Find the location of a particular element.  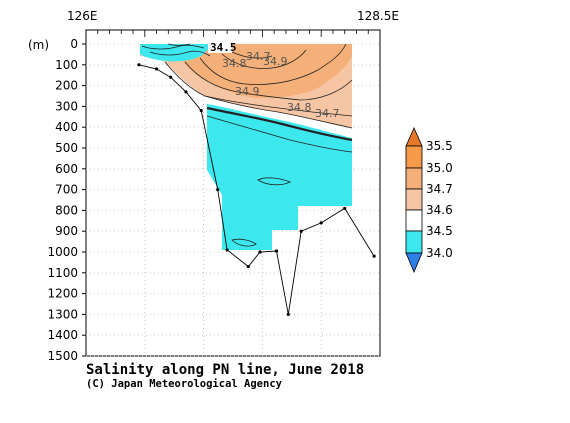

contour-label-34-8-b: 34.8 is located at coordinates (299, 107).